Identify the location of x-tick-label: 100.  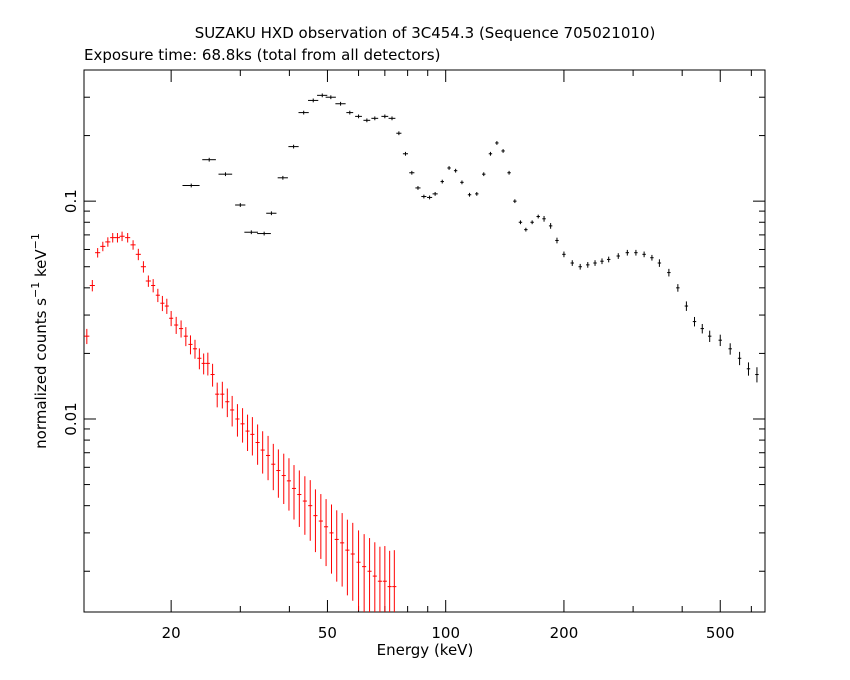
(445, 633).